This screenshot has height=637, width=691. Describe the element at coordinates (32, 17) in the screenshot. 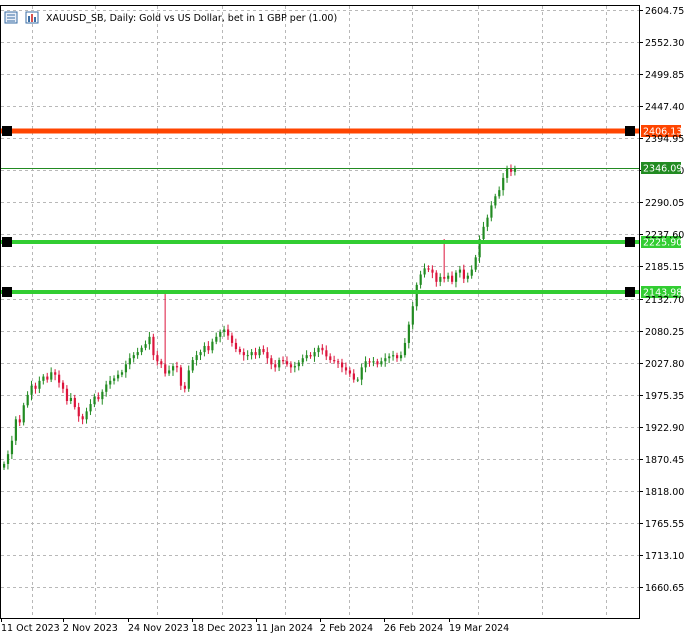

I see `instrument-icon` at that location.